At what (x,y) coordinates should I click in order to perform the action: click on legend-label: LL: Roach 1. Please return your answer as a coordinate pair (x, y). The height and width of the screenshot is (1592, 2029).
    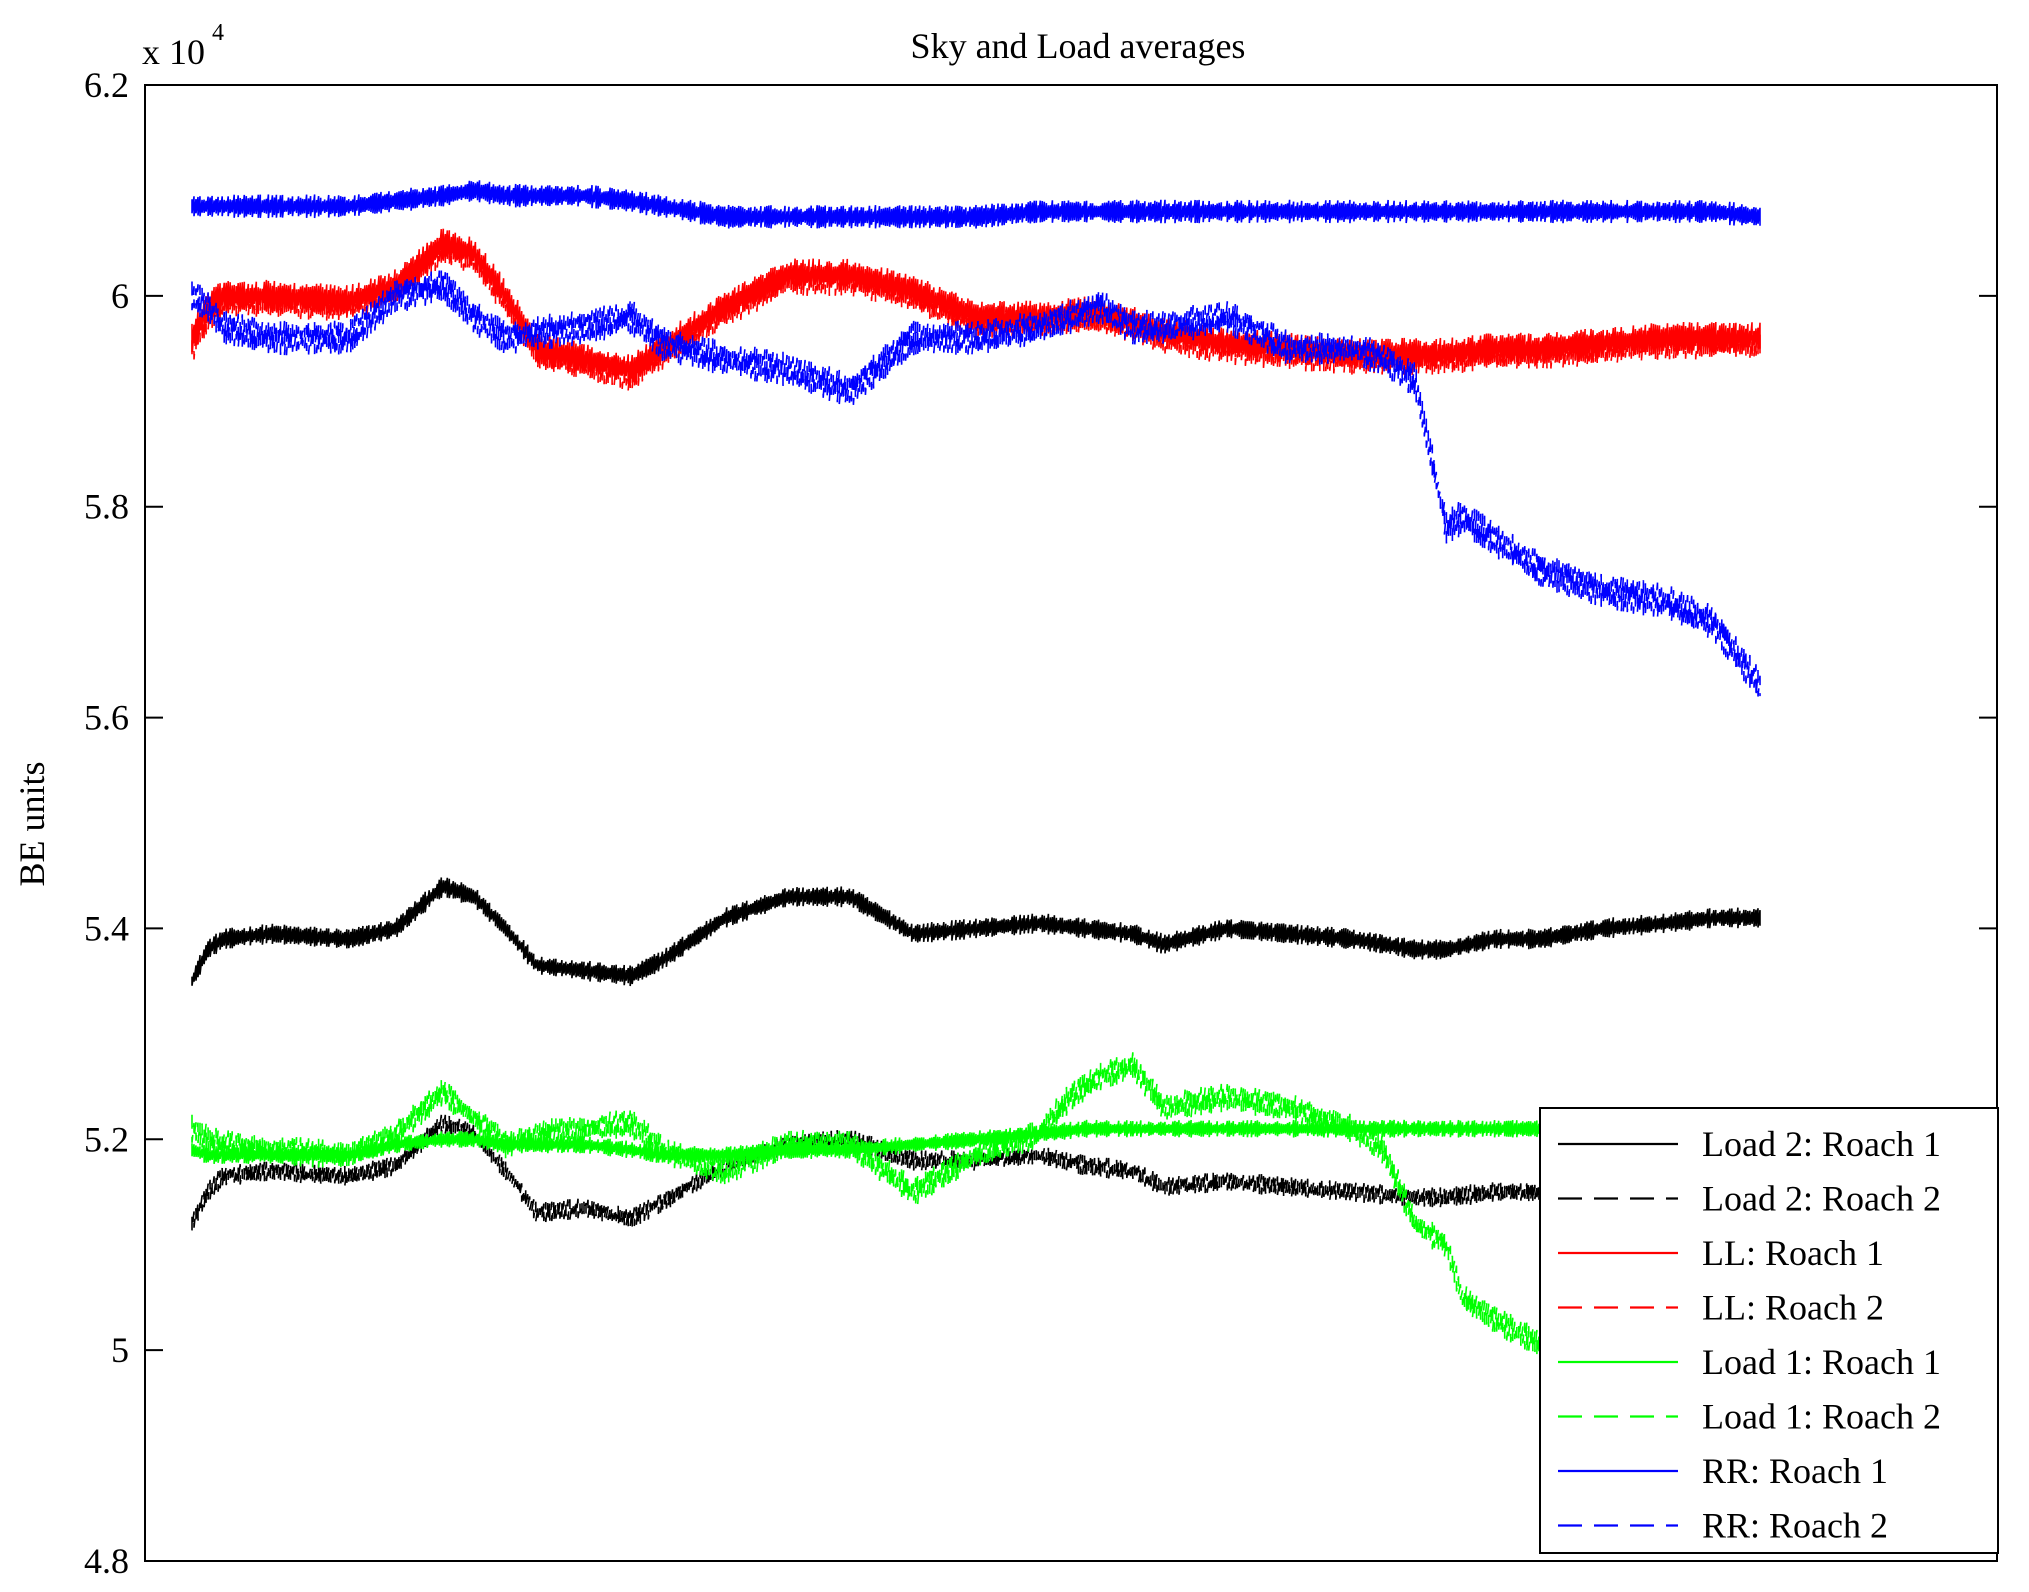
    Looking at the image, I should click on (1793, 1253).